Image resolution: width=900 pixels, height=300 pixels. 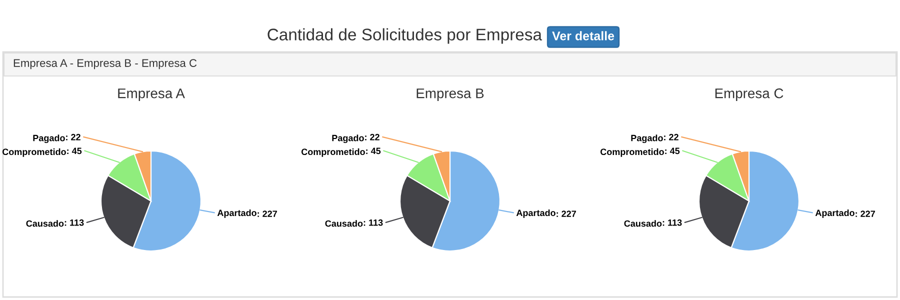 I want to click on chart-title: Empresa B, so click(x=450, y=94).